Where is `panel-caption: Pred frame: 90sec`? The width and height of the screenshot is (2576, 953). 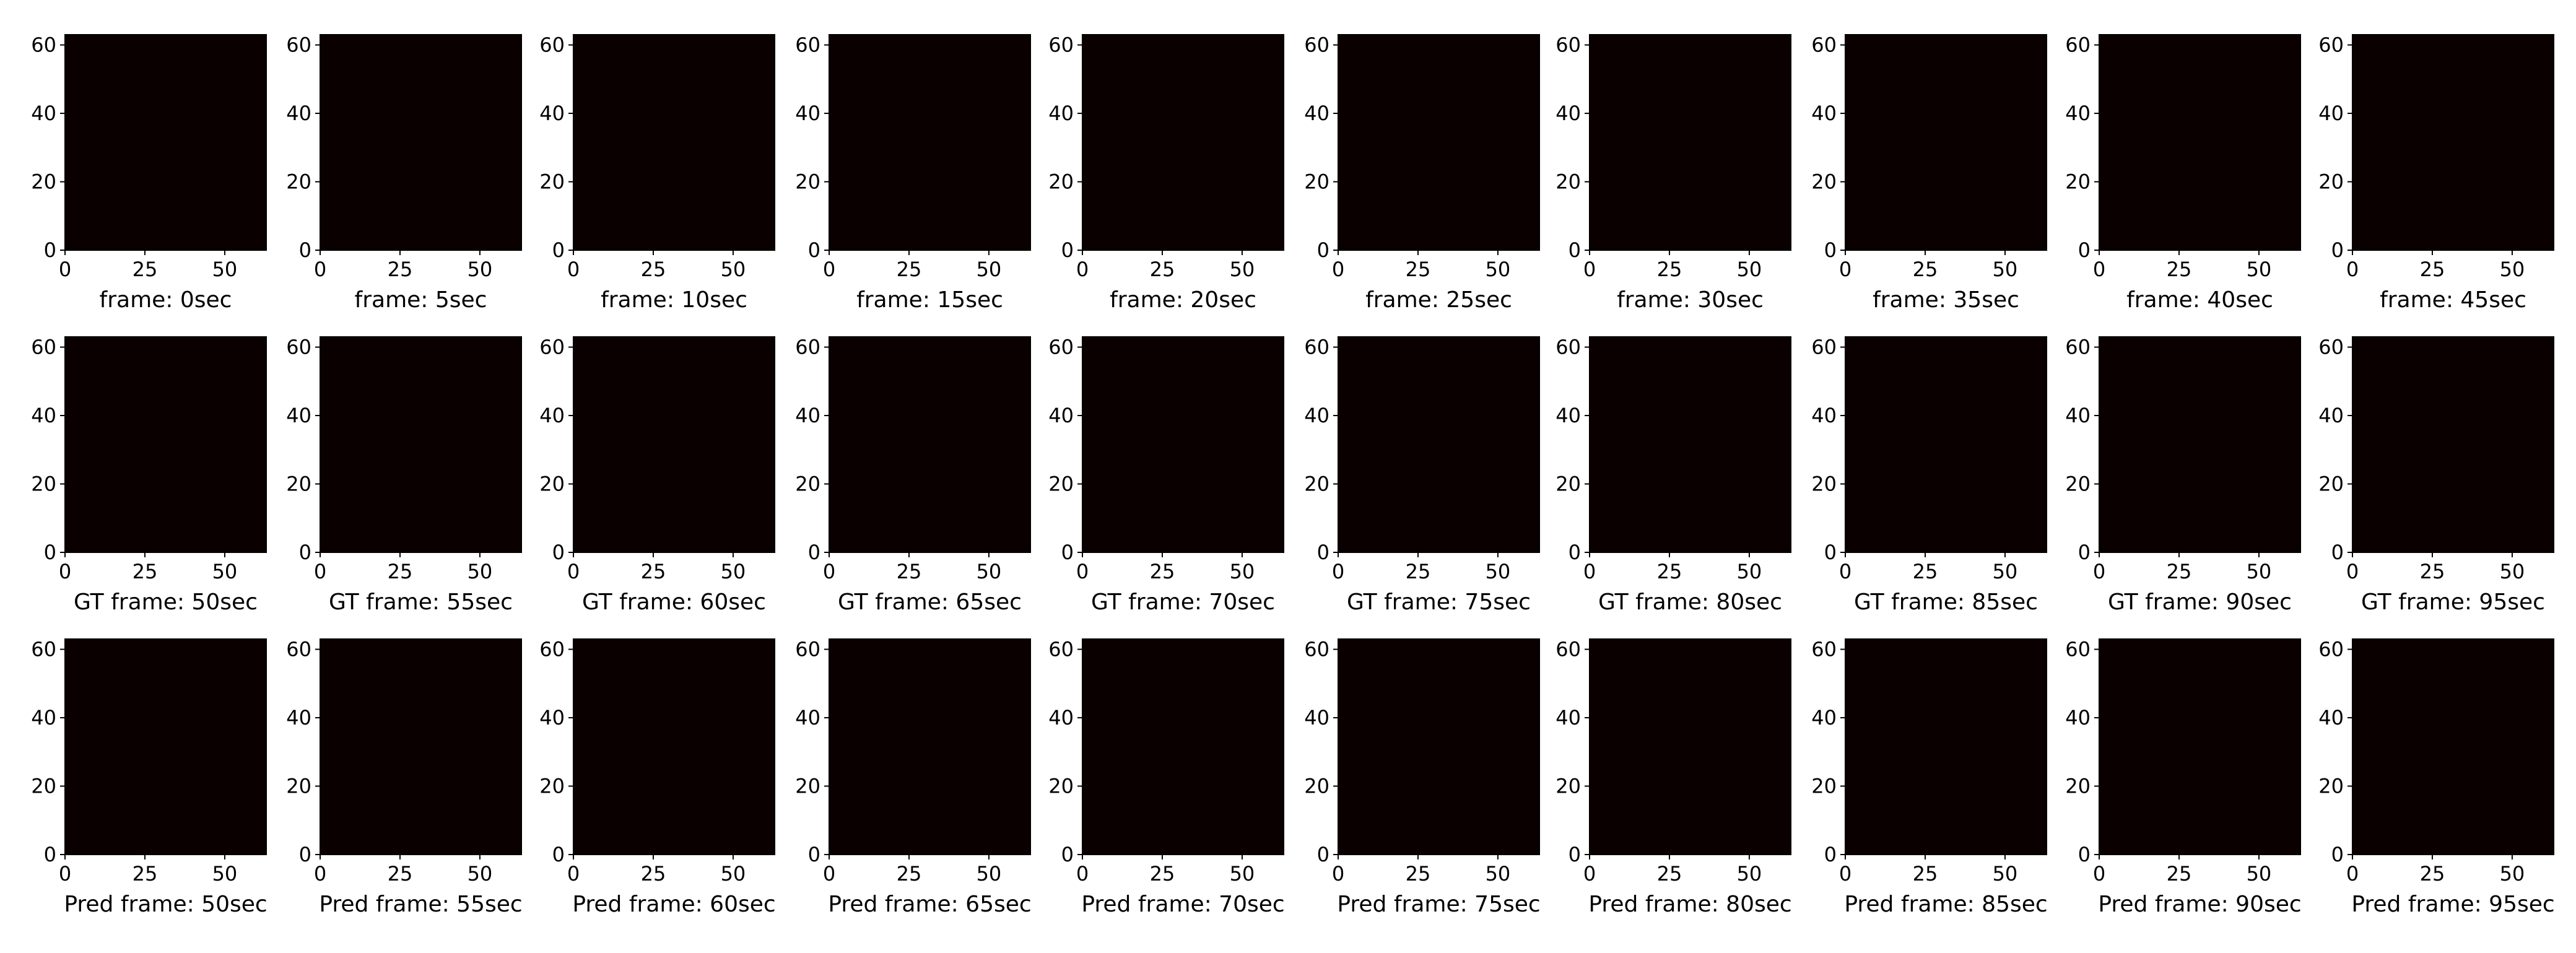
panel-caption: Pred frame: 90sec is located at coordinates (2199, 905).